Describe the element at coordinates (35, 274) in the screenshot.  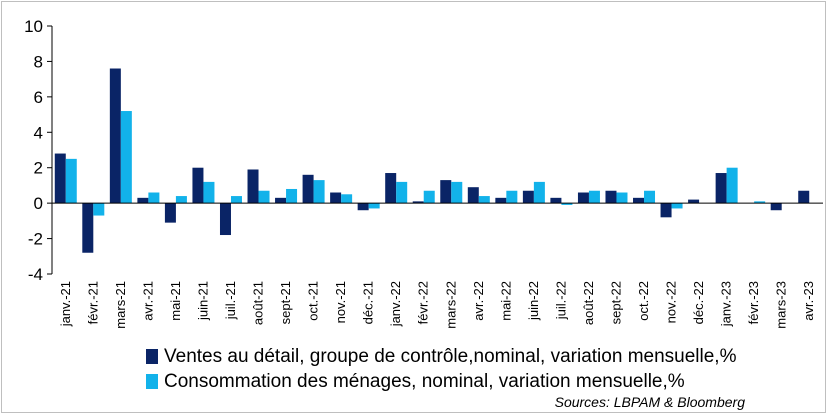
I see `y-tick-label: -4` at that location.